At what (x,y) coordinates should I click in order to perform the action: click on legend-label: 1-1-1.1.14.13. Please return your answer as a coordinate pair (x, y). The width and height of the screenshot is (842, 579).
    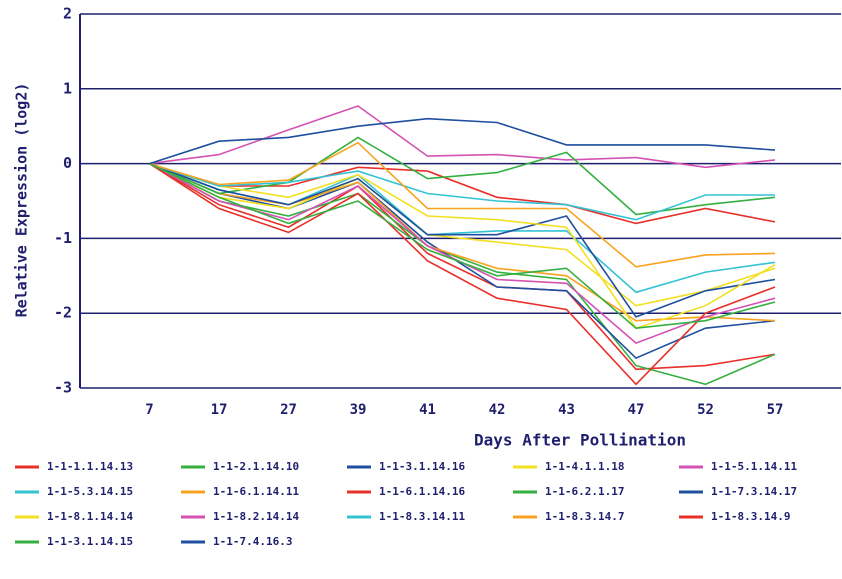
    Looking at the image, I should click on (90, 466).